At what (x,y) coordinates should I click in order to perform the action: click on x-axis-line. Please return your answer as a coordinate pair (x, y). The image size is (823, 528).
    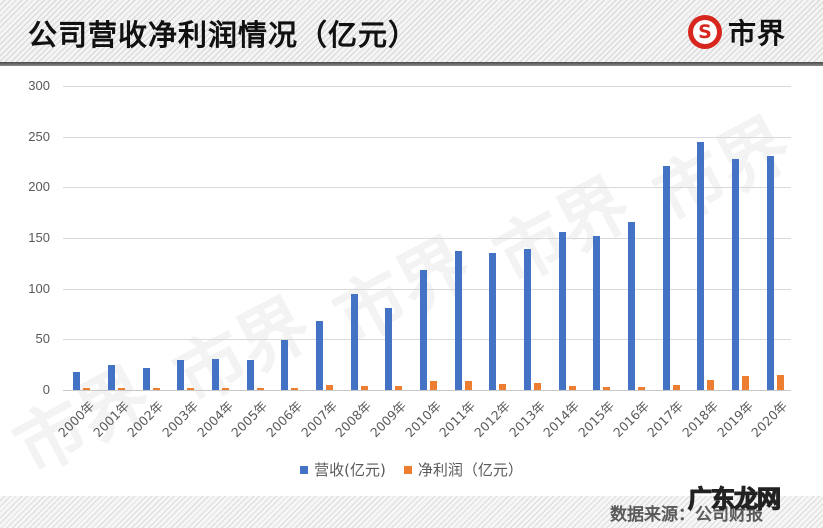
    Looking at the image, I should click on (427, 390).